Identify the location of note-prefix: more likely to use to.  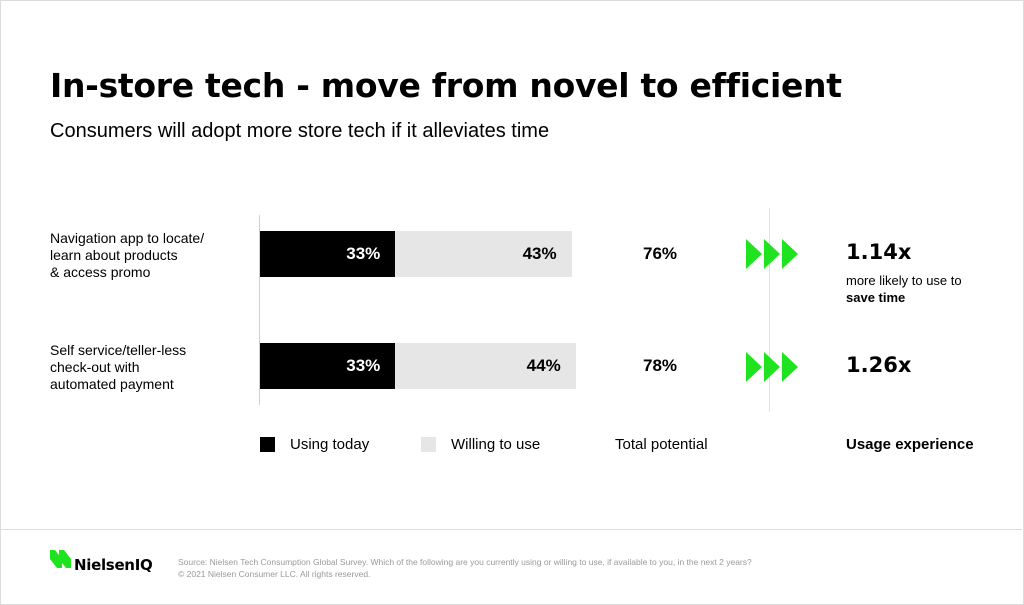
(904, 280).